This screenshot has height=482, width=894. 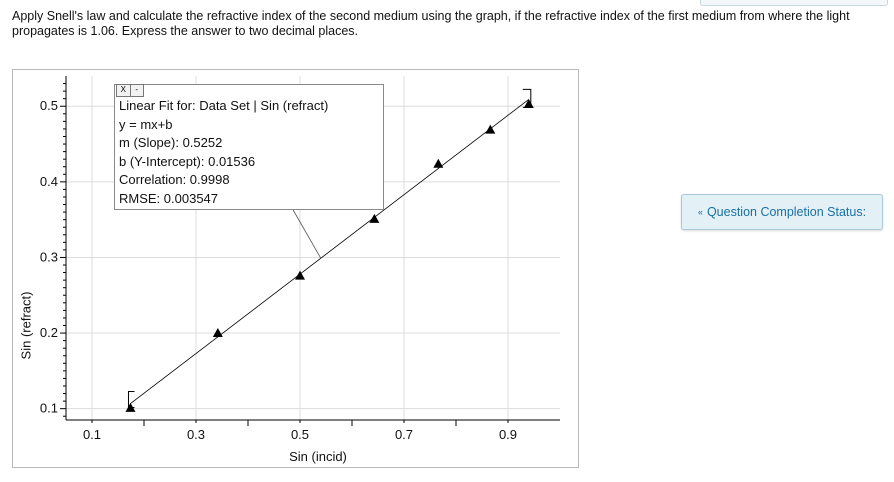 I want to click on question-completion-status-button: « Question Completion Status:, so click(x=782, y=212).